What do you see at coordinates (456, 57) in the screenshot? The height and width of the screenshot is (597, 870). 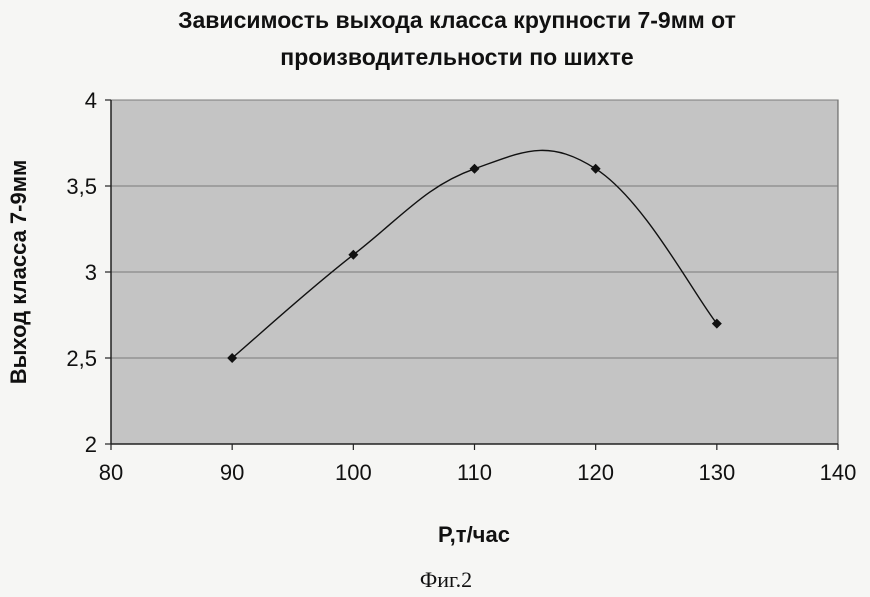 I see `chart-title-line-2: производительности по шихте` at bounding box center [456, 57].